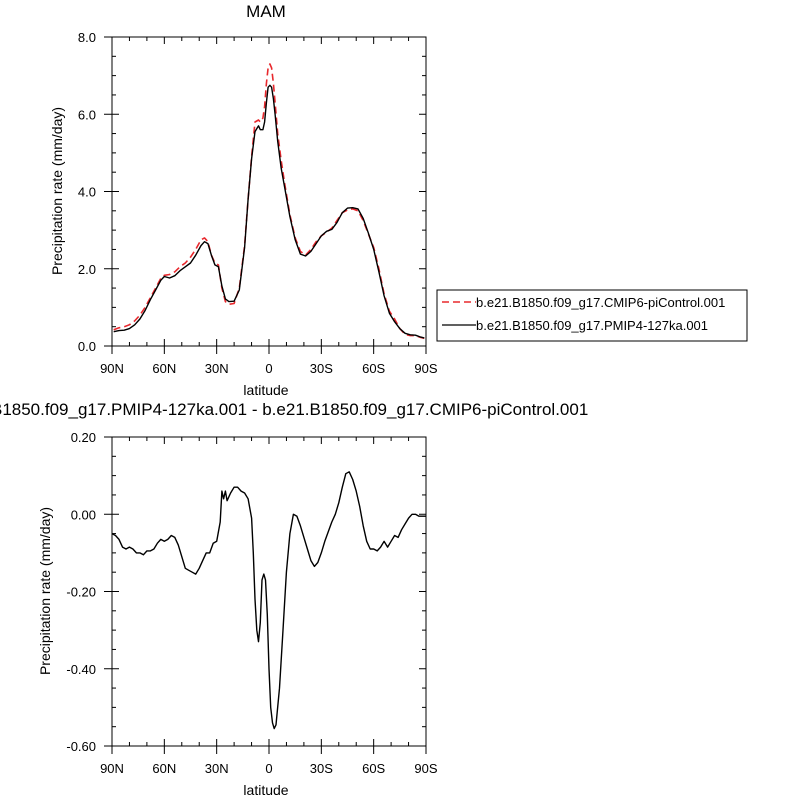 The width and height of the screenshot is (800, 805). Describe the element at coordinates (266, 11) in the screenshot. I see `top-chart-title: MAM` at that location.